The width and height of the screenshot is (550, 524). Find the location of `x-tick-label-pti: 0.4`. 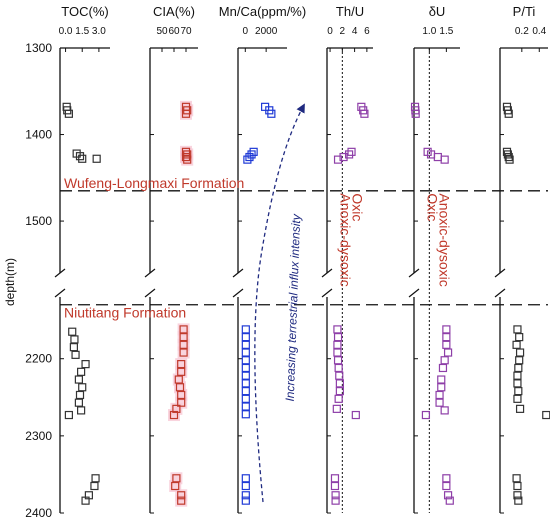

x-tick-label-pti: 0.4 is located at coordinates (539, 31).